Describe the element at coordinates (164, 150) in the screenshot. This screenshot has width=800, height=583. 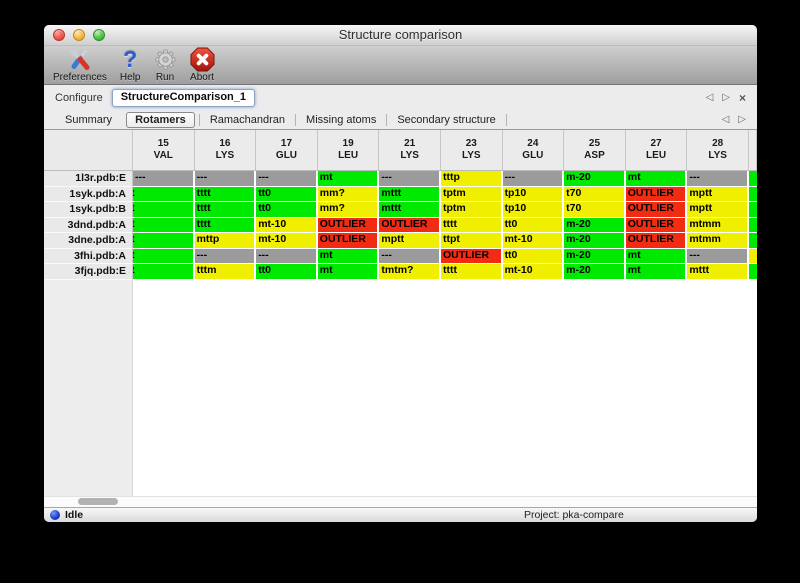
I see `column-header-15: 15 VAL` at that location.